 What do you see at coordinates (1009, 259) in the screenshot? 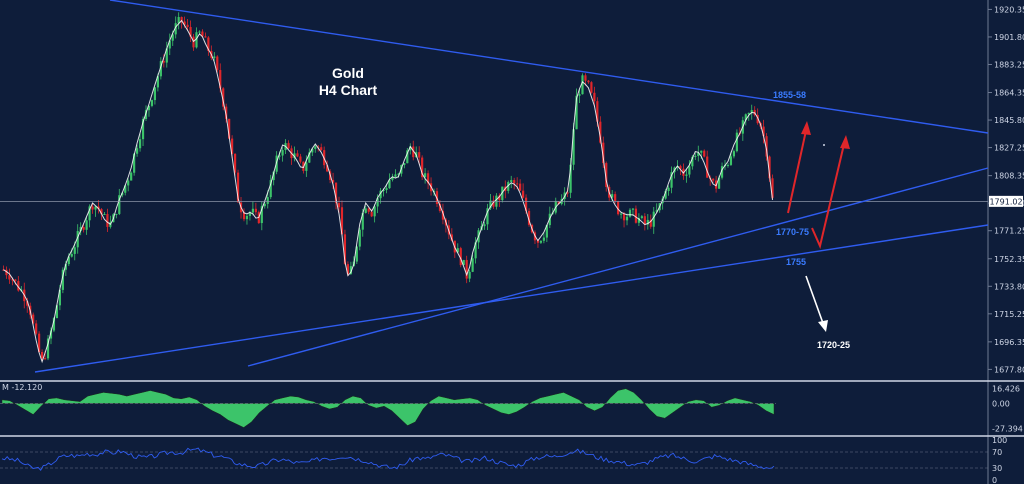
I see `price-tick-label: 1752.35` at bounding box center [1009, 259].